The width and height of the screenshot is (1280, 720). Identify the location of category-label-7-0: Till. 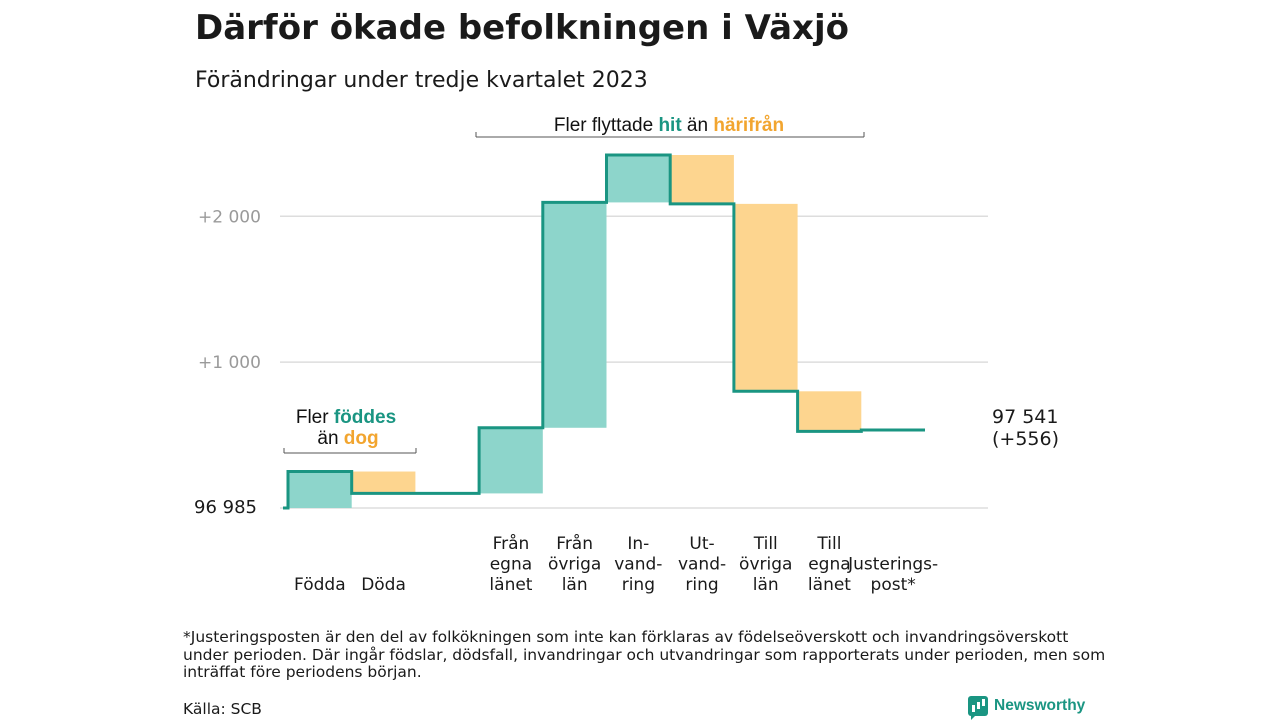
(765, 544).